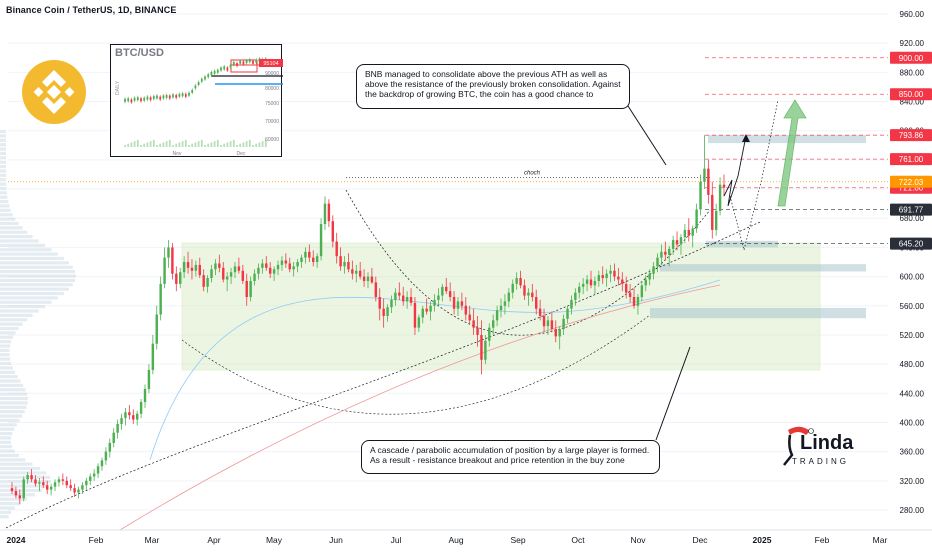 The height and width of the screenshot is (555, 932). I want to click on y-tick-label: 960.00, so click(912, 14).